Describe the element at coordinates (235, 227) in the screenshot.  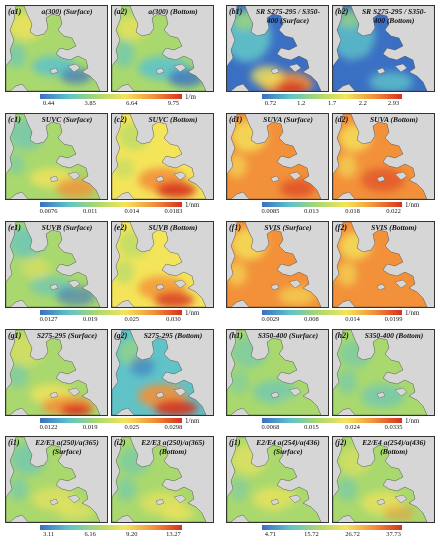
I see `panel-label: (f1)` at that location.